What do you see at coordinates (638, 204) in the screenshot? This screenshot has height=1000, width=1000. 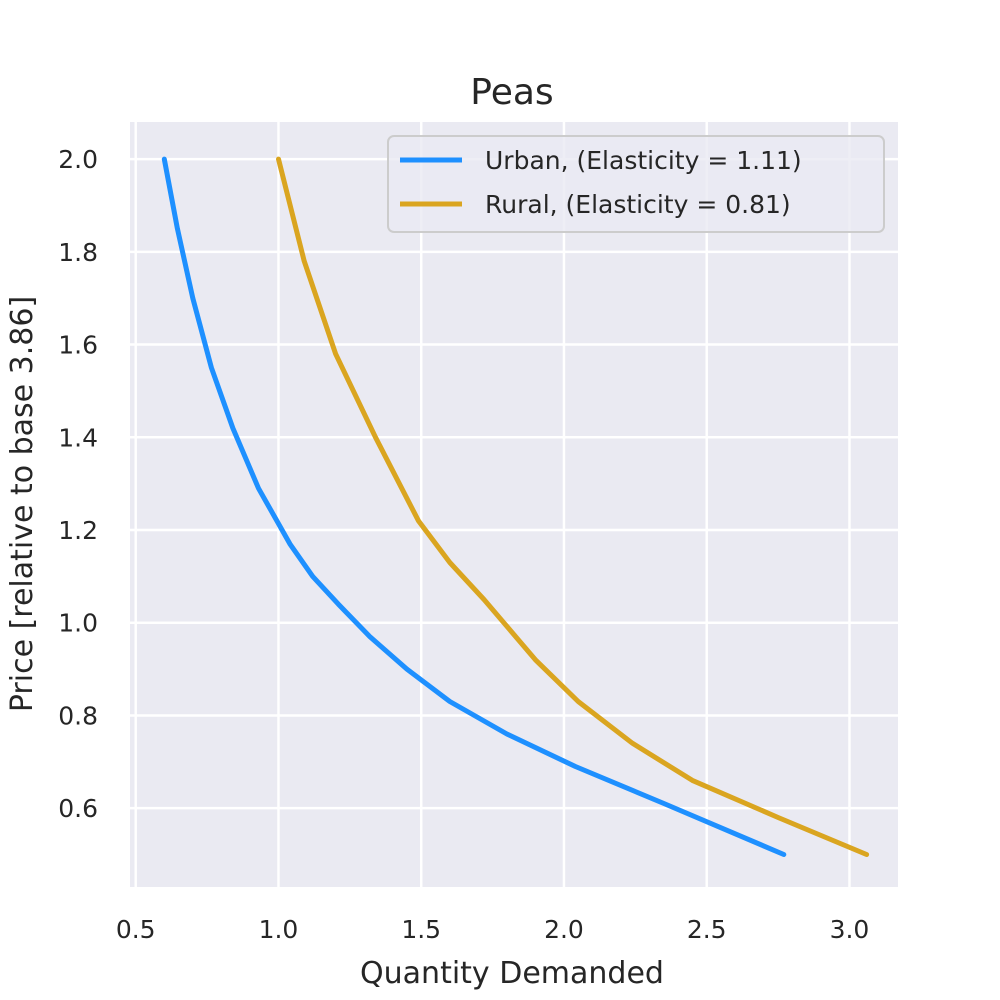 I see `legend-label-rural: Rural, (Elasticity = 0.81)` at bounding box center [638, 204].